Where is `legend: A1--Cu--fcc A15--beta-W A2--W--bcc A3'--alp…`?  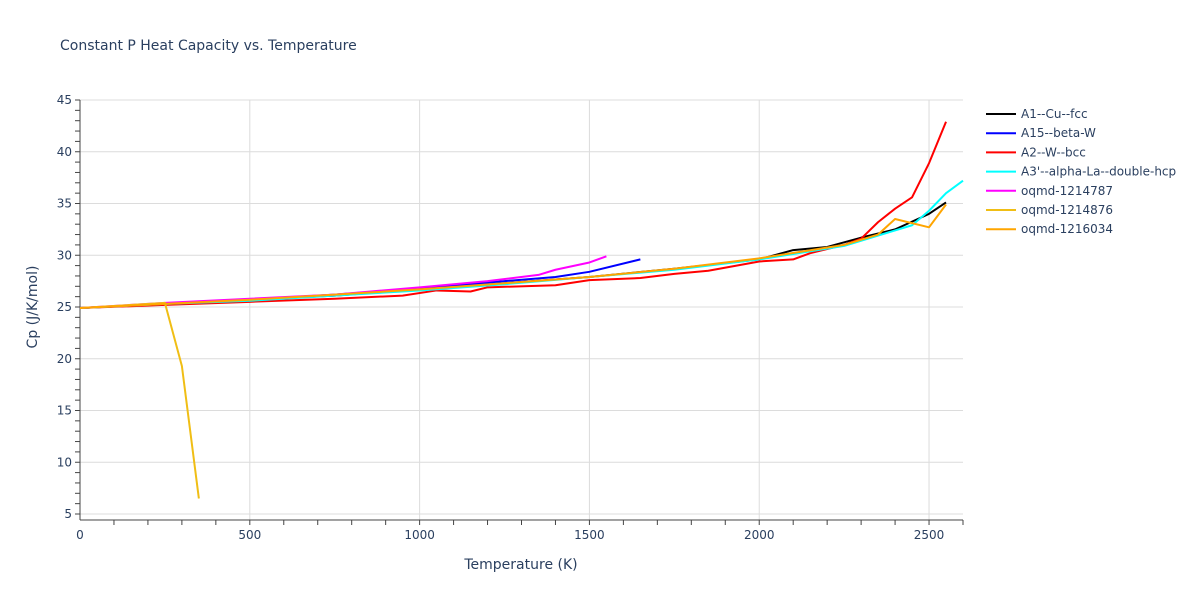 legend: A1--Cu--fcc A15--beta-W A2--W--bcc A3'--alp… is located at coordinates (1081, 171).